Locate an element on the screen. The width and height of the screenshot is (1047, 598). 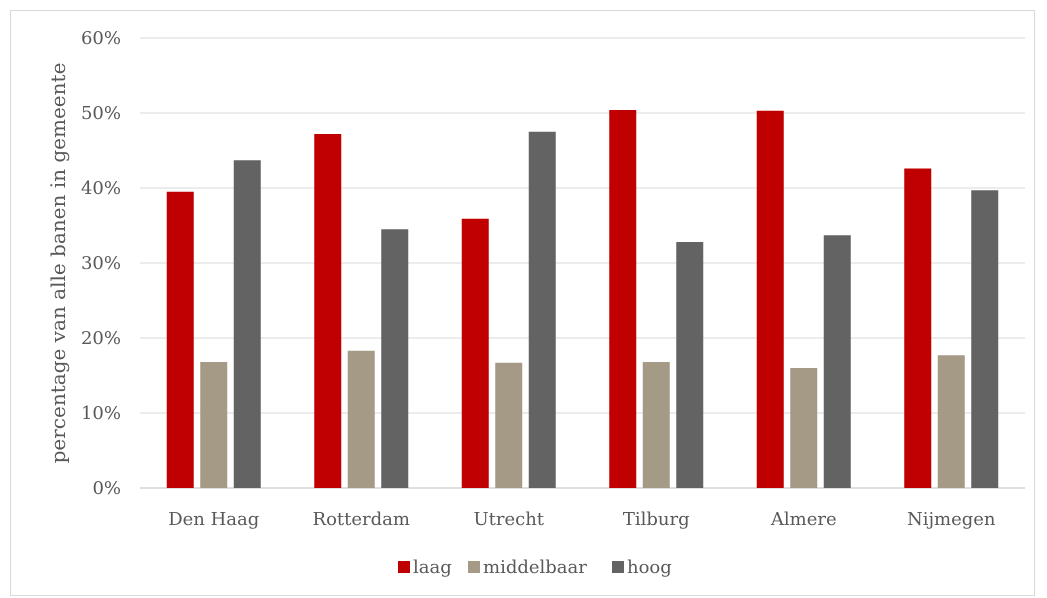
y-tick-label: 60% is located at coordinates (101, 38).